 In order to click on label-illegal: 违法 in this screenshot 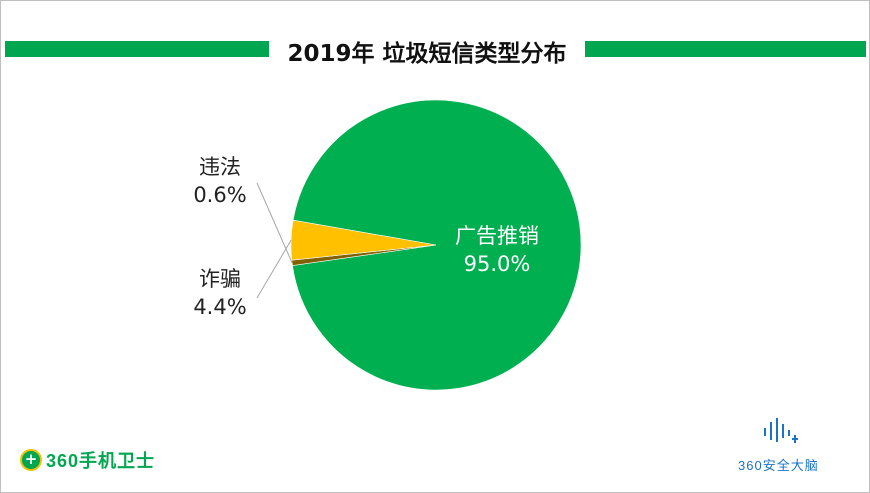, I will do `click(220, 167)`.